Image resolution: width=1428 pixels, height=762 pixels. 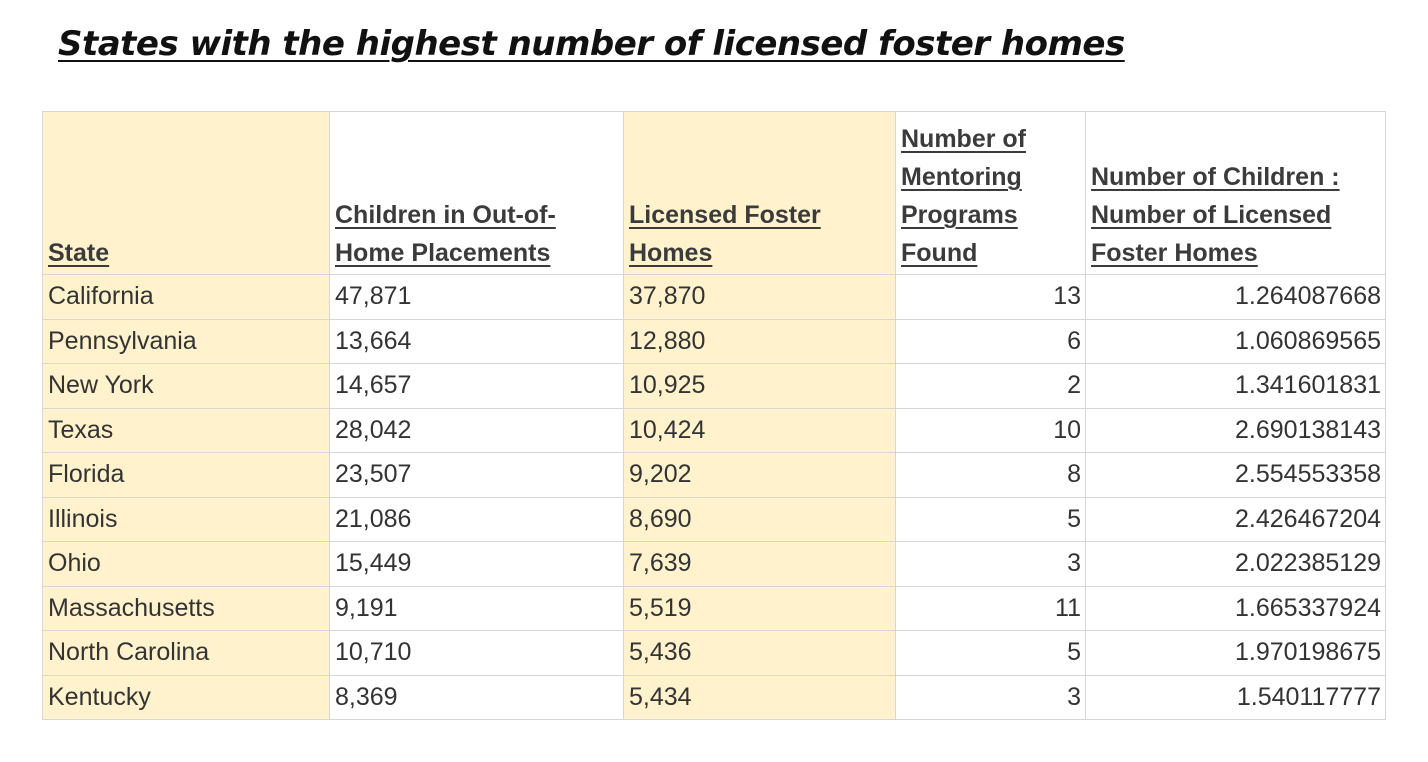 What do you see at coordinates (476, 297) in the screenshot?
I see `children-placements-cell: 47,871` at bounding box center [476, 297].